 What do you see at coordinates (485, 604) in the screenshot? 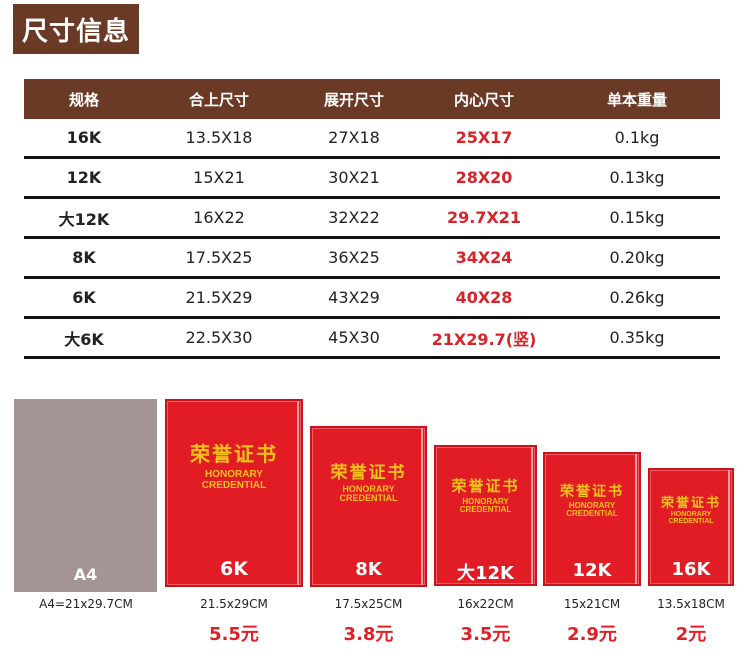
I see `book-dimensions: 16x22CM` at bounding box center [485, 604].